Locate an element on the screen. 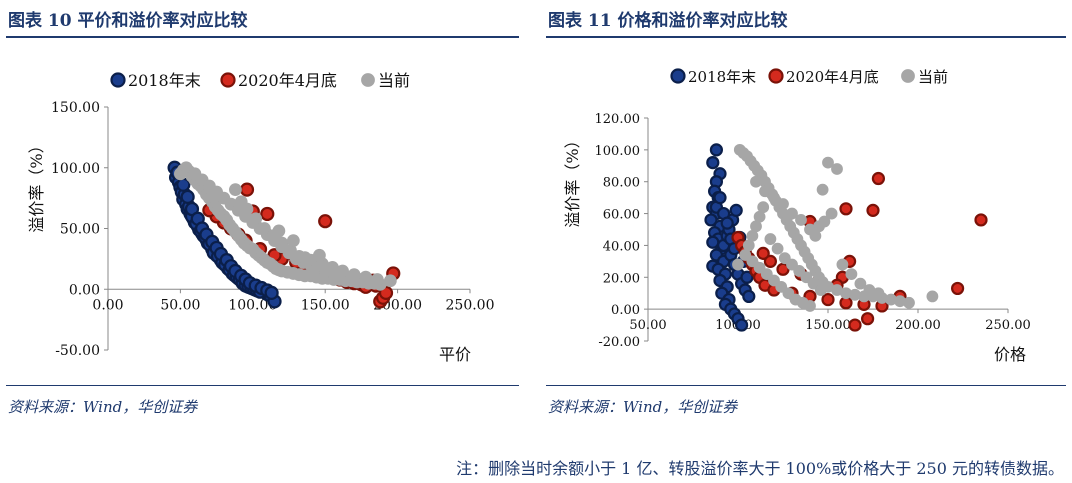 The image size is (1072, 483). legend-label: 2020年4月底 is located at coordinates (832, 77).